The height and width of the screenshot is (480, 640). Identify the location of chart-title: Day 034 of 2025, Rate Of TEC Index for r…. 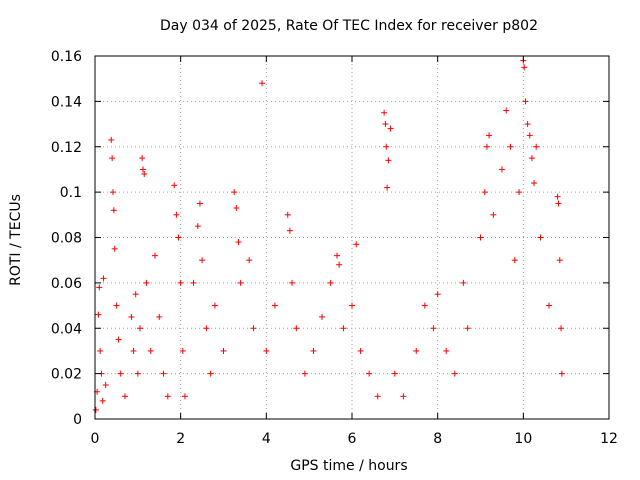
(349, 26).